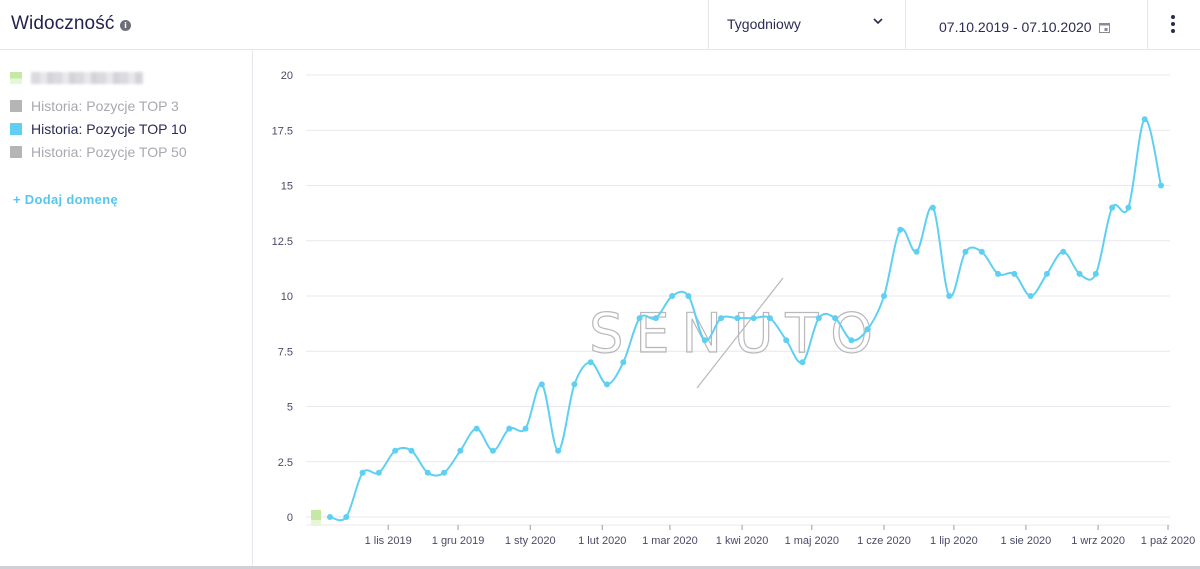 The width and height of the screenshot is (1200, 569). Describe the element at coordinates (282, 131) in the screenshot. I see `y-tick-label: 17.5` at that location.